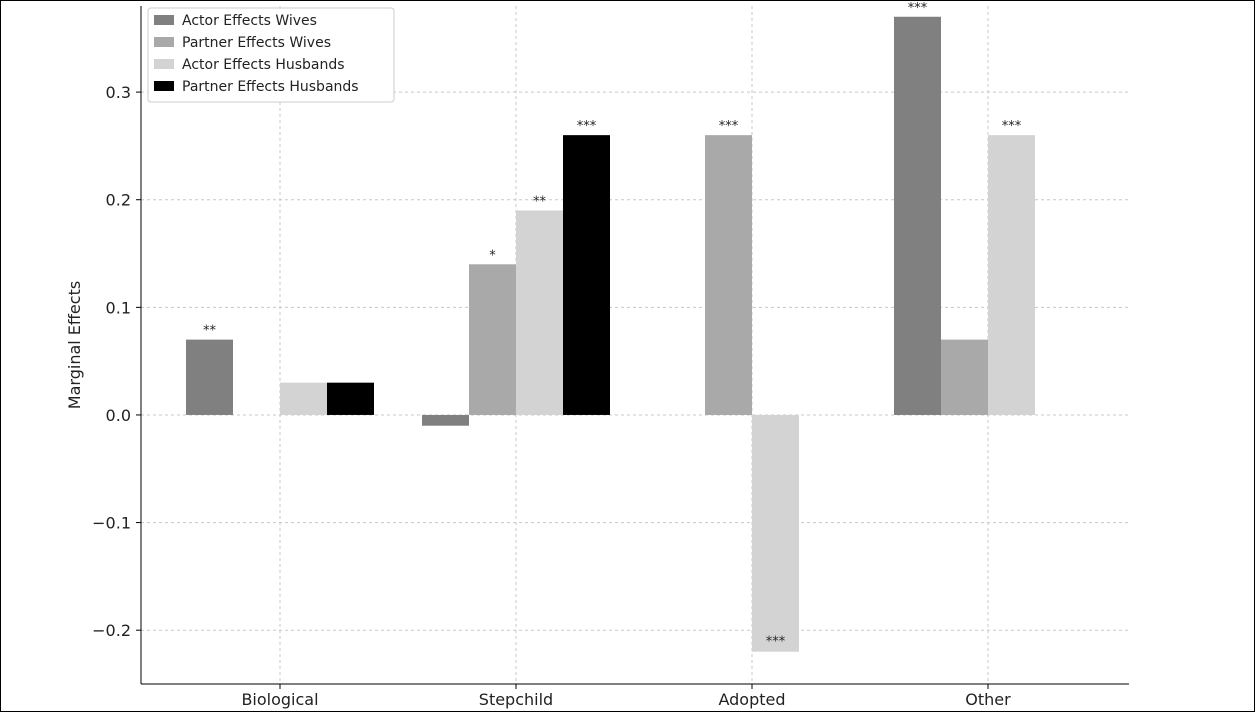 This screenshot has width=1257, height=714. What do you see at coordinates (111, 630) in the screenshot?
I see `y-tick-label: −0.2` at bounding box center [111, 630].